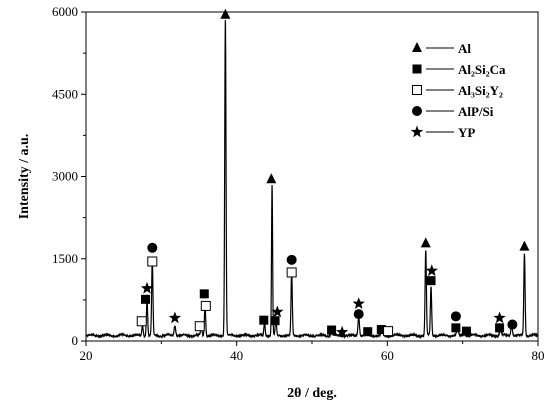 The height and width of the screenshot is (407, 550). Describe the element at coordinates (24, 177) in the screenshot. I see `y-axis-title: Intensity / a.u.` at that location.